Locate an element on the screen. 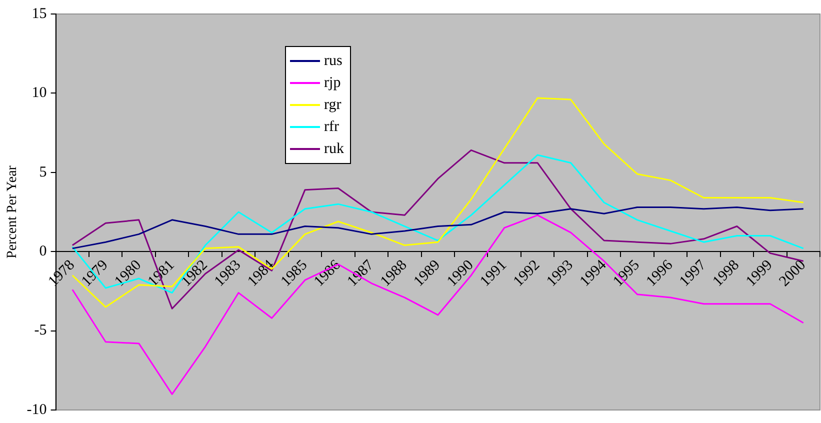  legend-label: rfr is located at coordinates (332, 127).